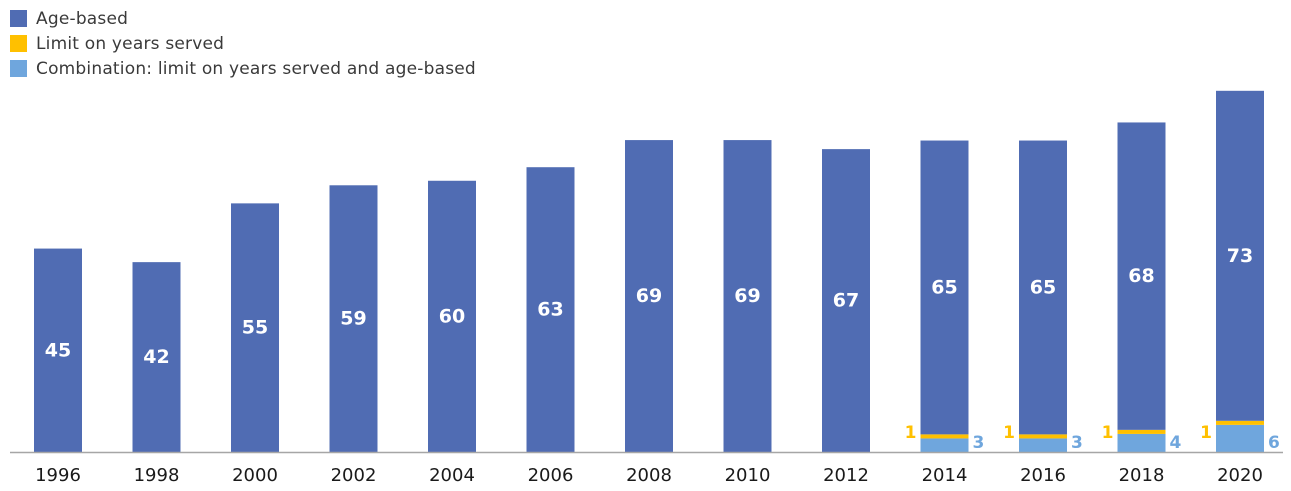 The image size is (1291, 491). Describe the element at coordinates (82, 18) in the screenshot. I see `legend-label-age-based: Age-based` at that location.